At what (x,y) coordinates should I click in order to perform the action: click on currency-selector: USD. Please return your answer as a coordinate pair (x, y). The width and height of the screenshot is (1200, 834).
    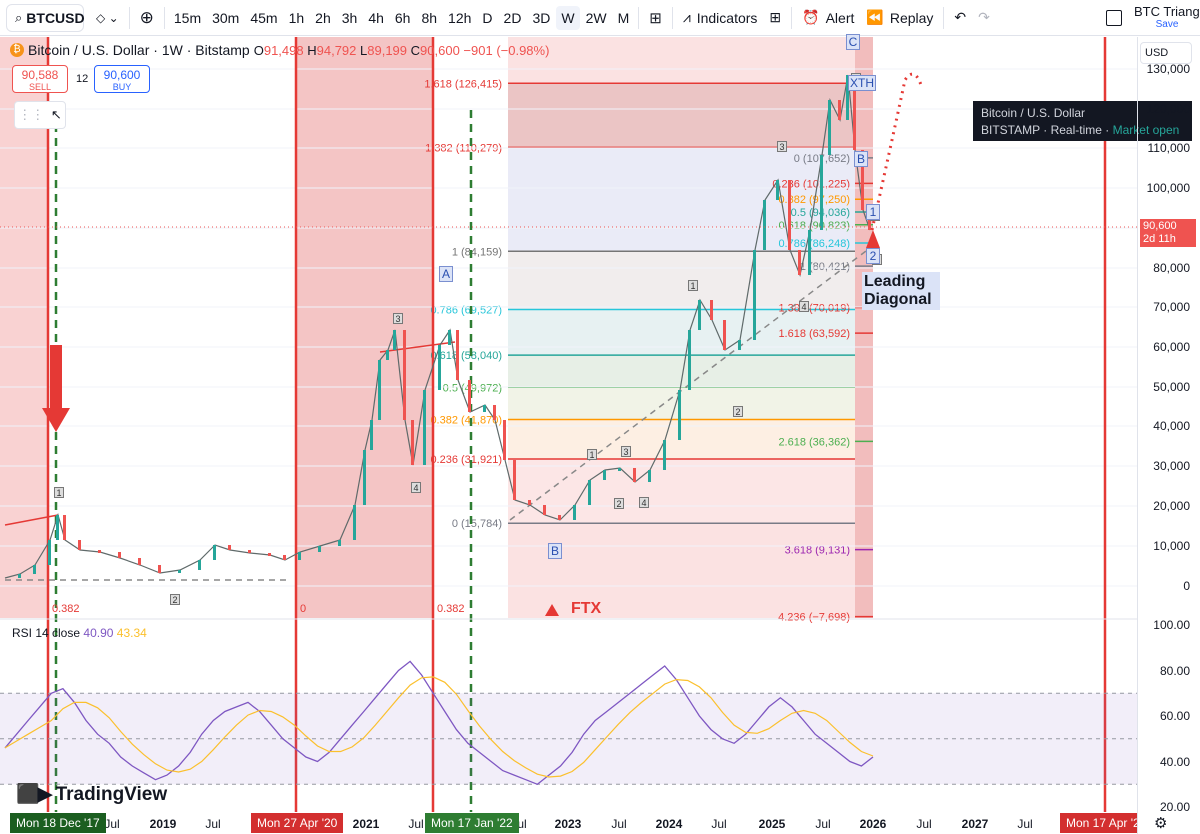
    Looking at the image, I should click on (1166, 53).